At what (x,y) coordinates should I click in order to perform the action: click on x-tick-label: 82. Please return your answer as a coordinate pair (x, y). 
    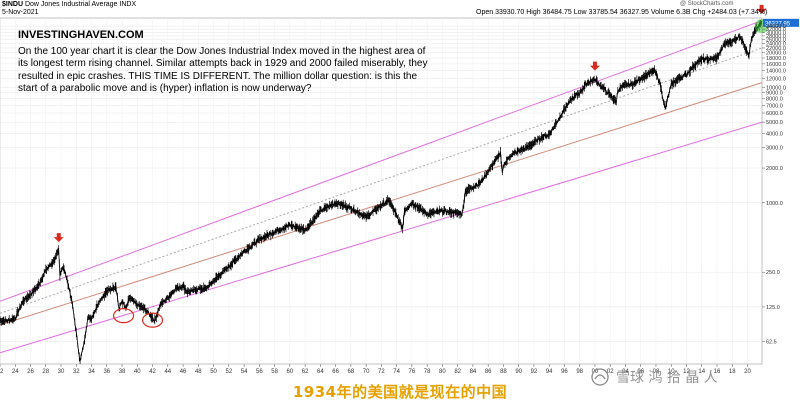
    Looking at the image, I should click on (457, 372).